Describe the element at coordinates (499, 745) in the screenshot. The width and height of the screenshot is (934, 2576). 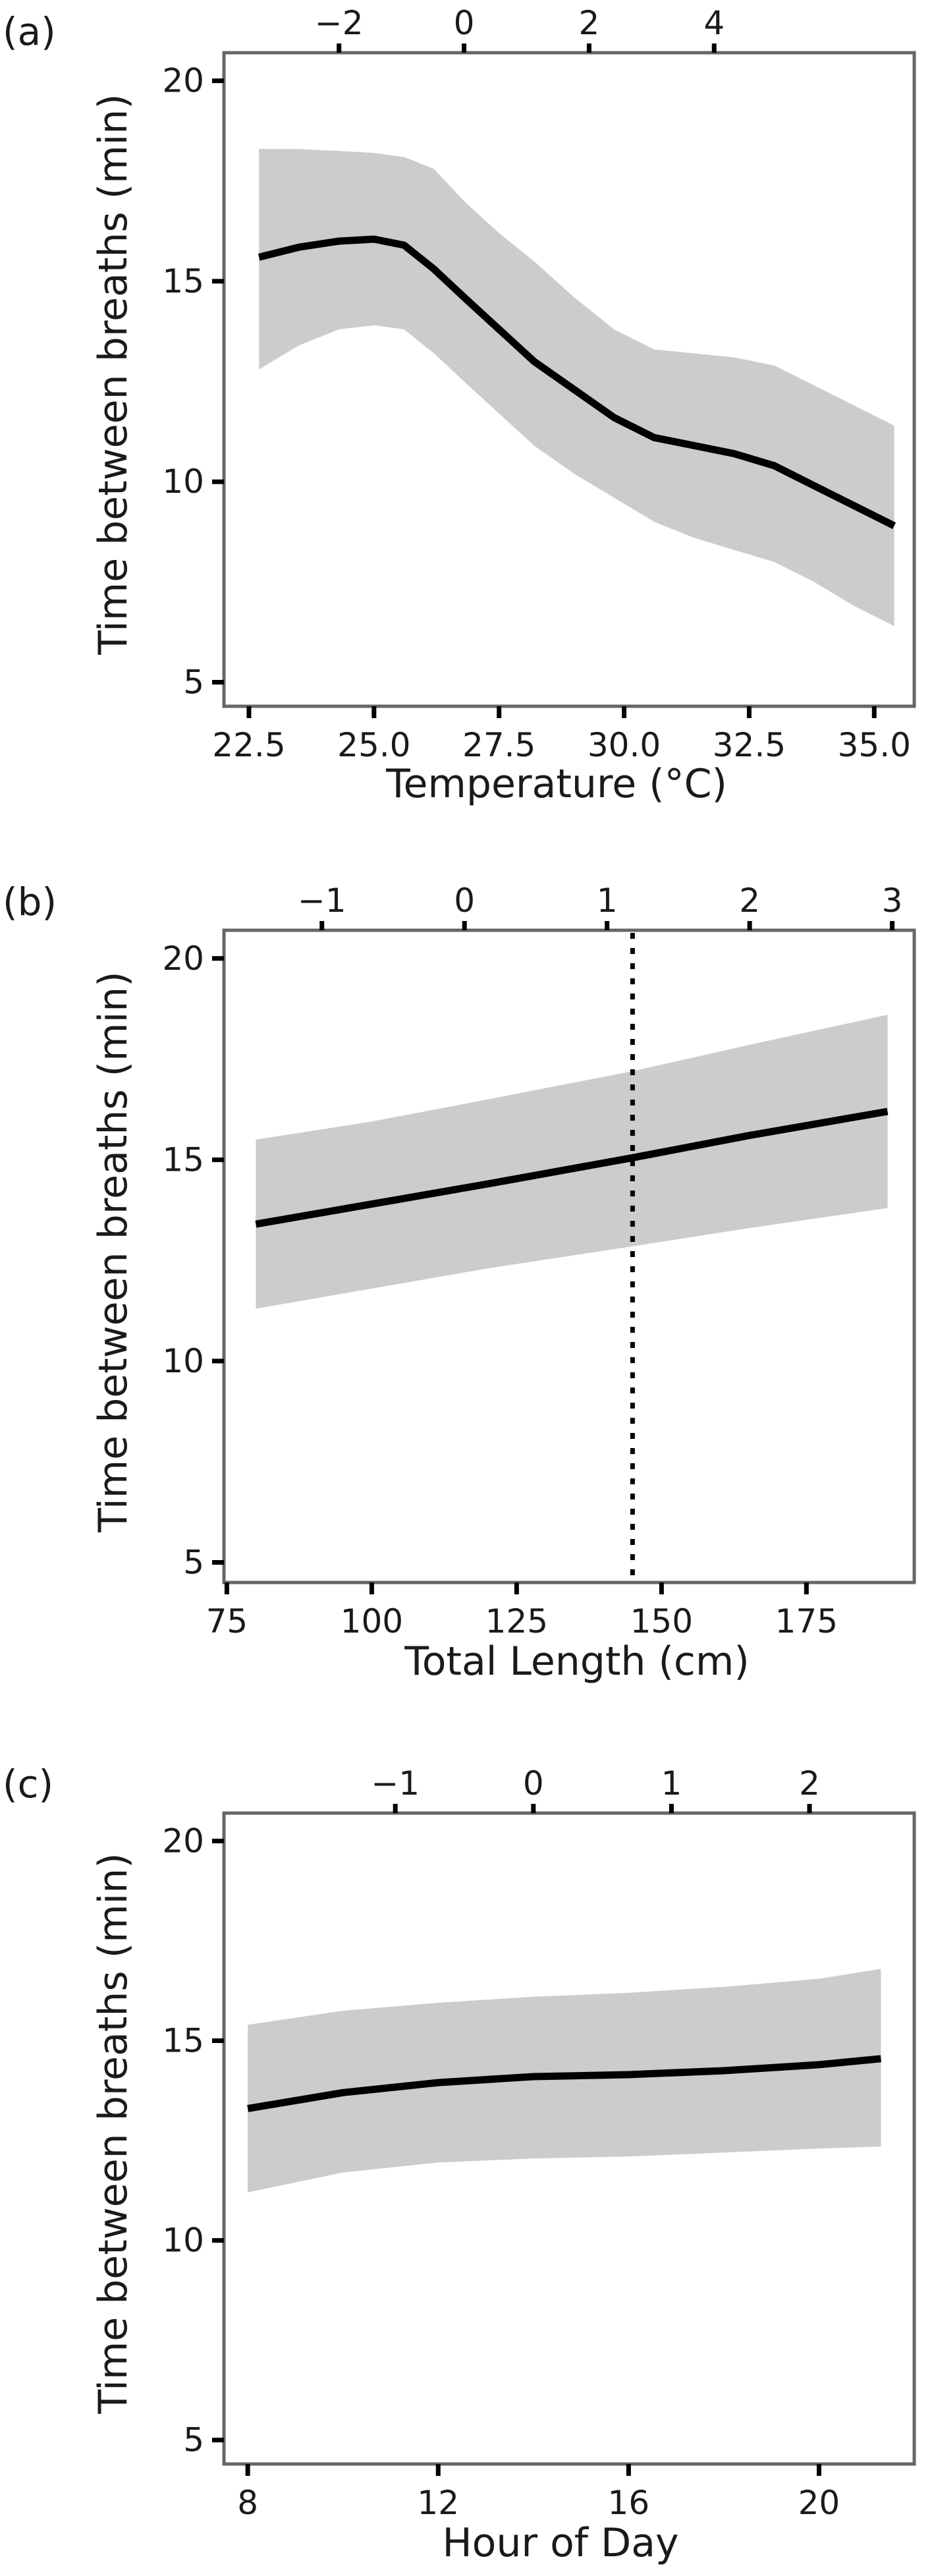
I see `x-tick-label: 27.5` at that location.